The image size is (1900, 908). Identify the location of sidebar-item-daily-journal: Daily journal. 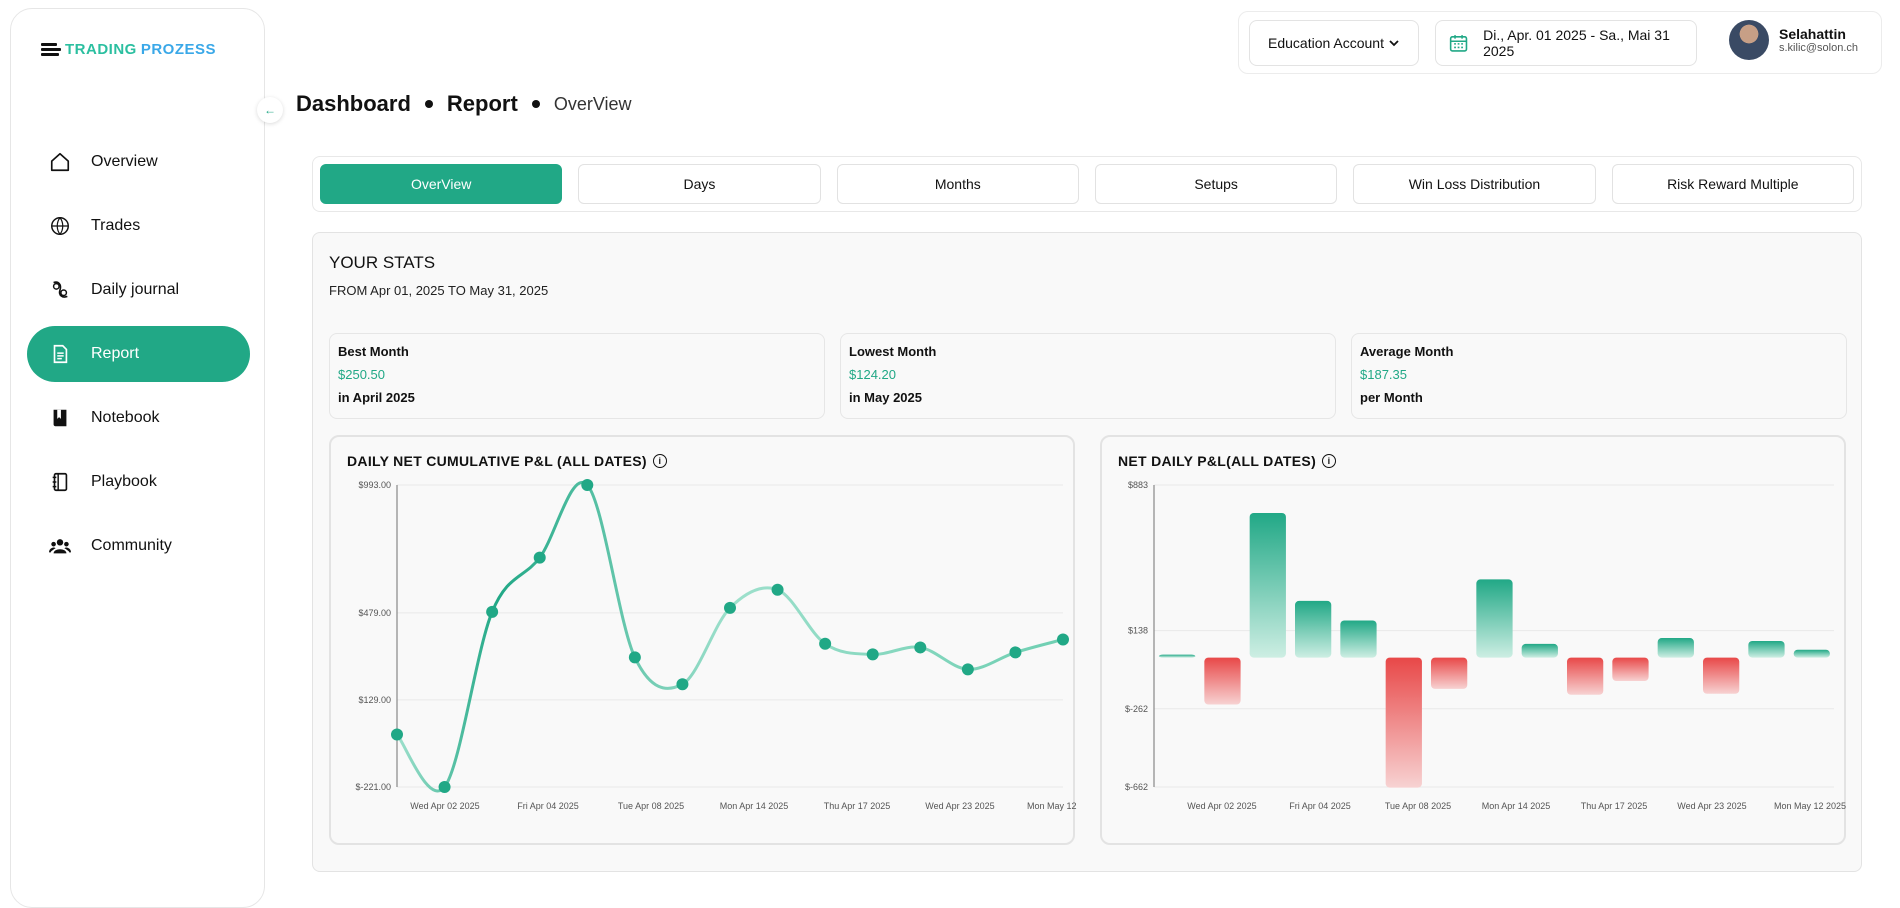
(138, 290).